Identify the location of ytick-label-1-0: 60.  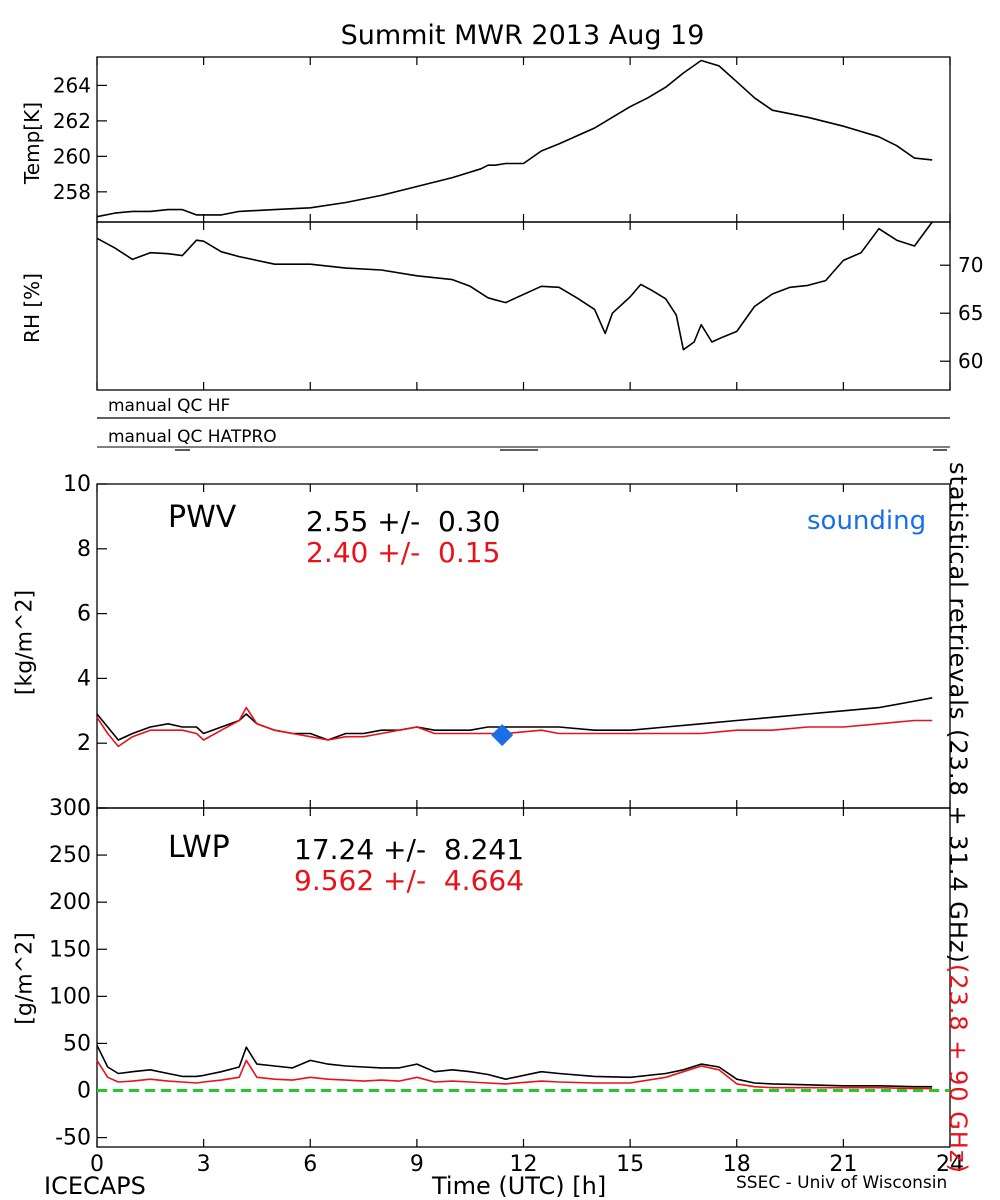
(970, 361).